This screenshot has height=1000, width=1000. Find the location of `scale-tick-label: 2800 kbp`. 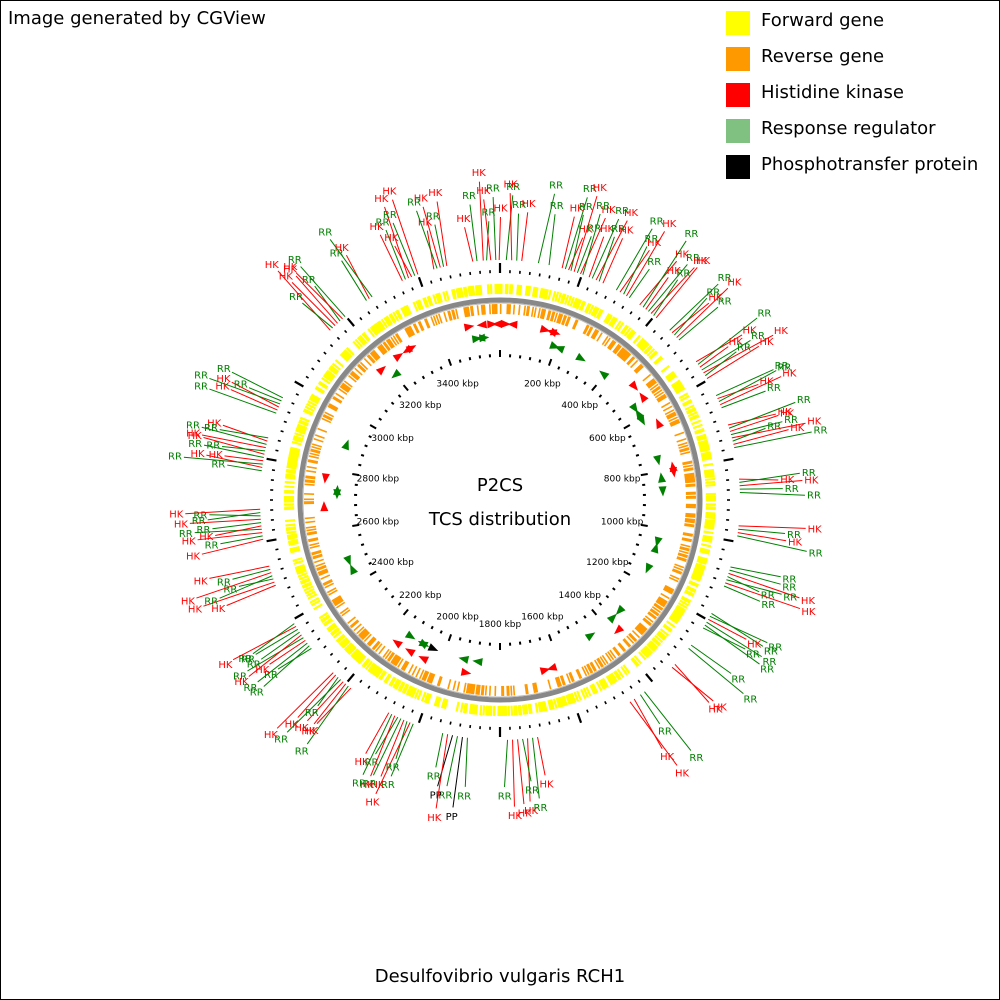

scale-tick-label: 2800 kbp is located at coordinates (378, 479).